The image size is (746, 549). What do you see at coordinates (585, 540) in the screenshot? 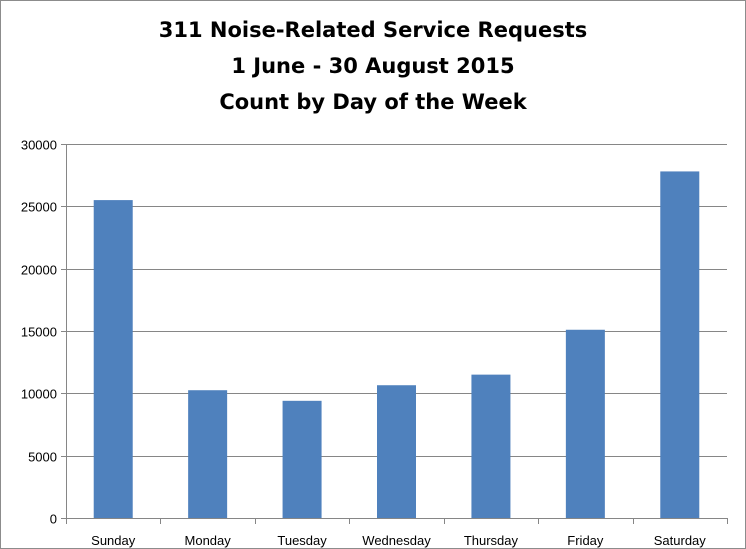
I see `x-tick-label: Friday` at bounding box center [585, 540].